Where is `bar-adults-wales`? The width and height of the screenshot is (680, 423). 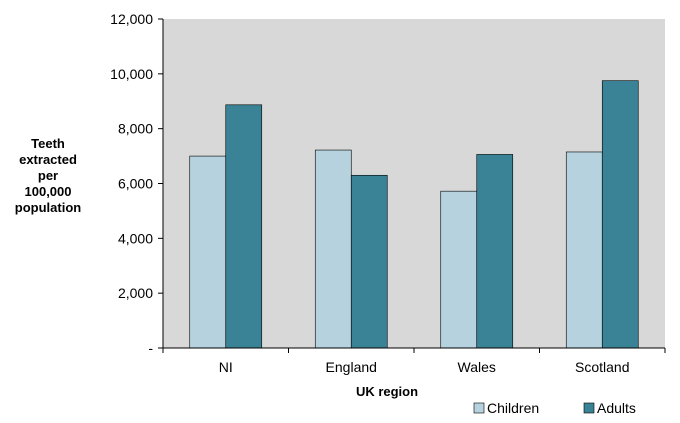 bar-adults-wales is located at coordinates (495, 251).